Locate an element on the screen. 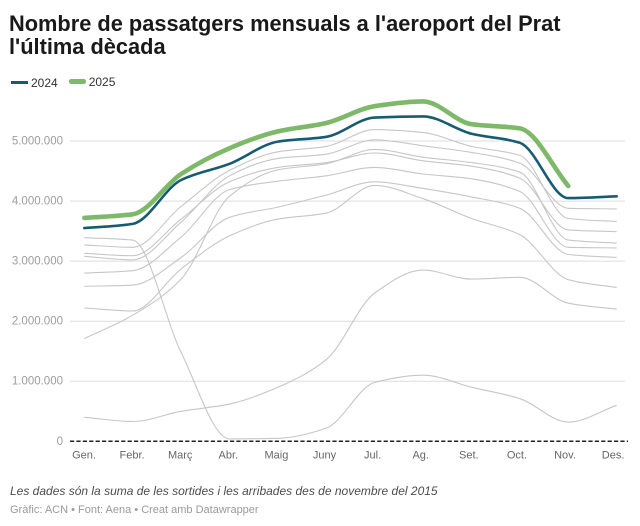  svg-text: 4.000.000 is located at coordinates (37, 202).